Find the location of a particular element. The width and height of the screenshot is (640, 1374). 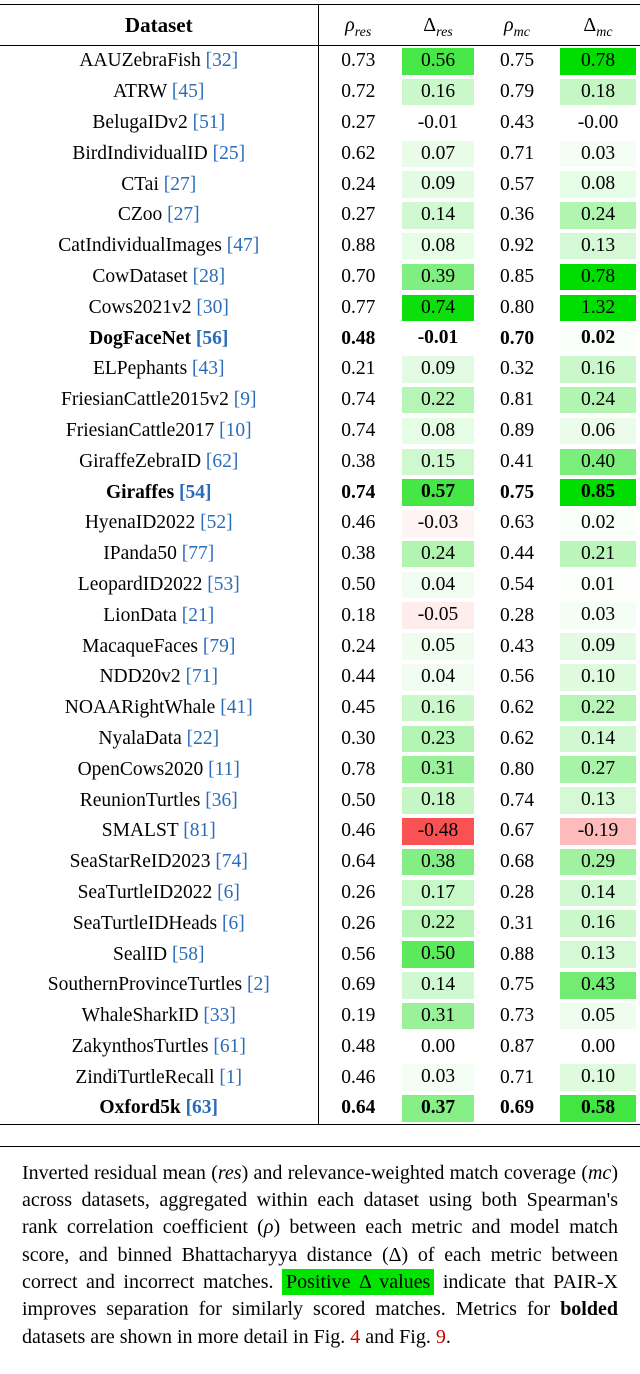

citation-link: [10] is located at coordinates (235, 430).